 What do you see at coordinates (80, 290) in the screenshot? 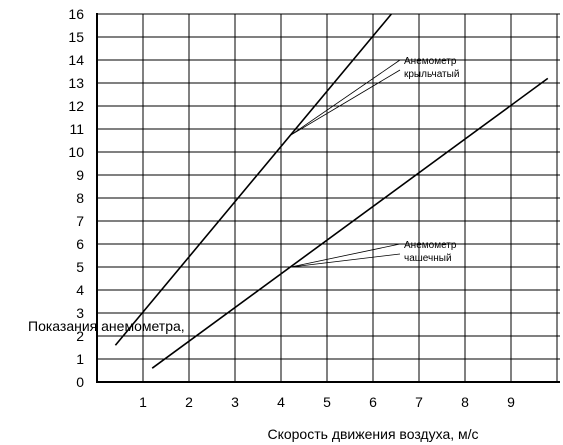
I see `y-tick-label-4: 4` at bounding box center [80, 290].